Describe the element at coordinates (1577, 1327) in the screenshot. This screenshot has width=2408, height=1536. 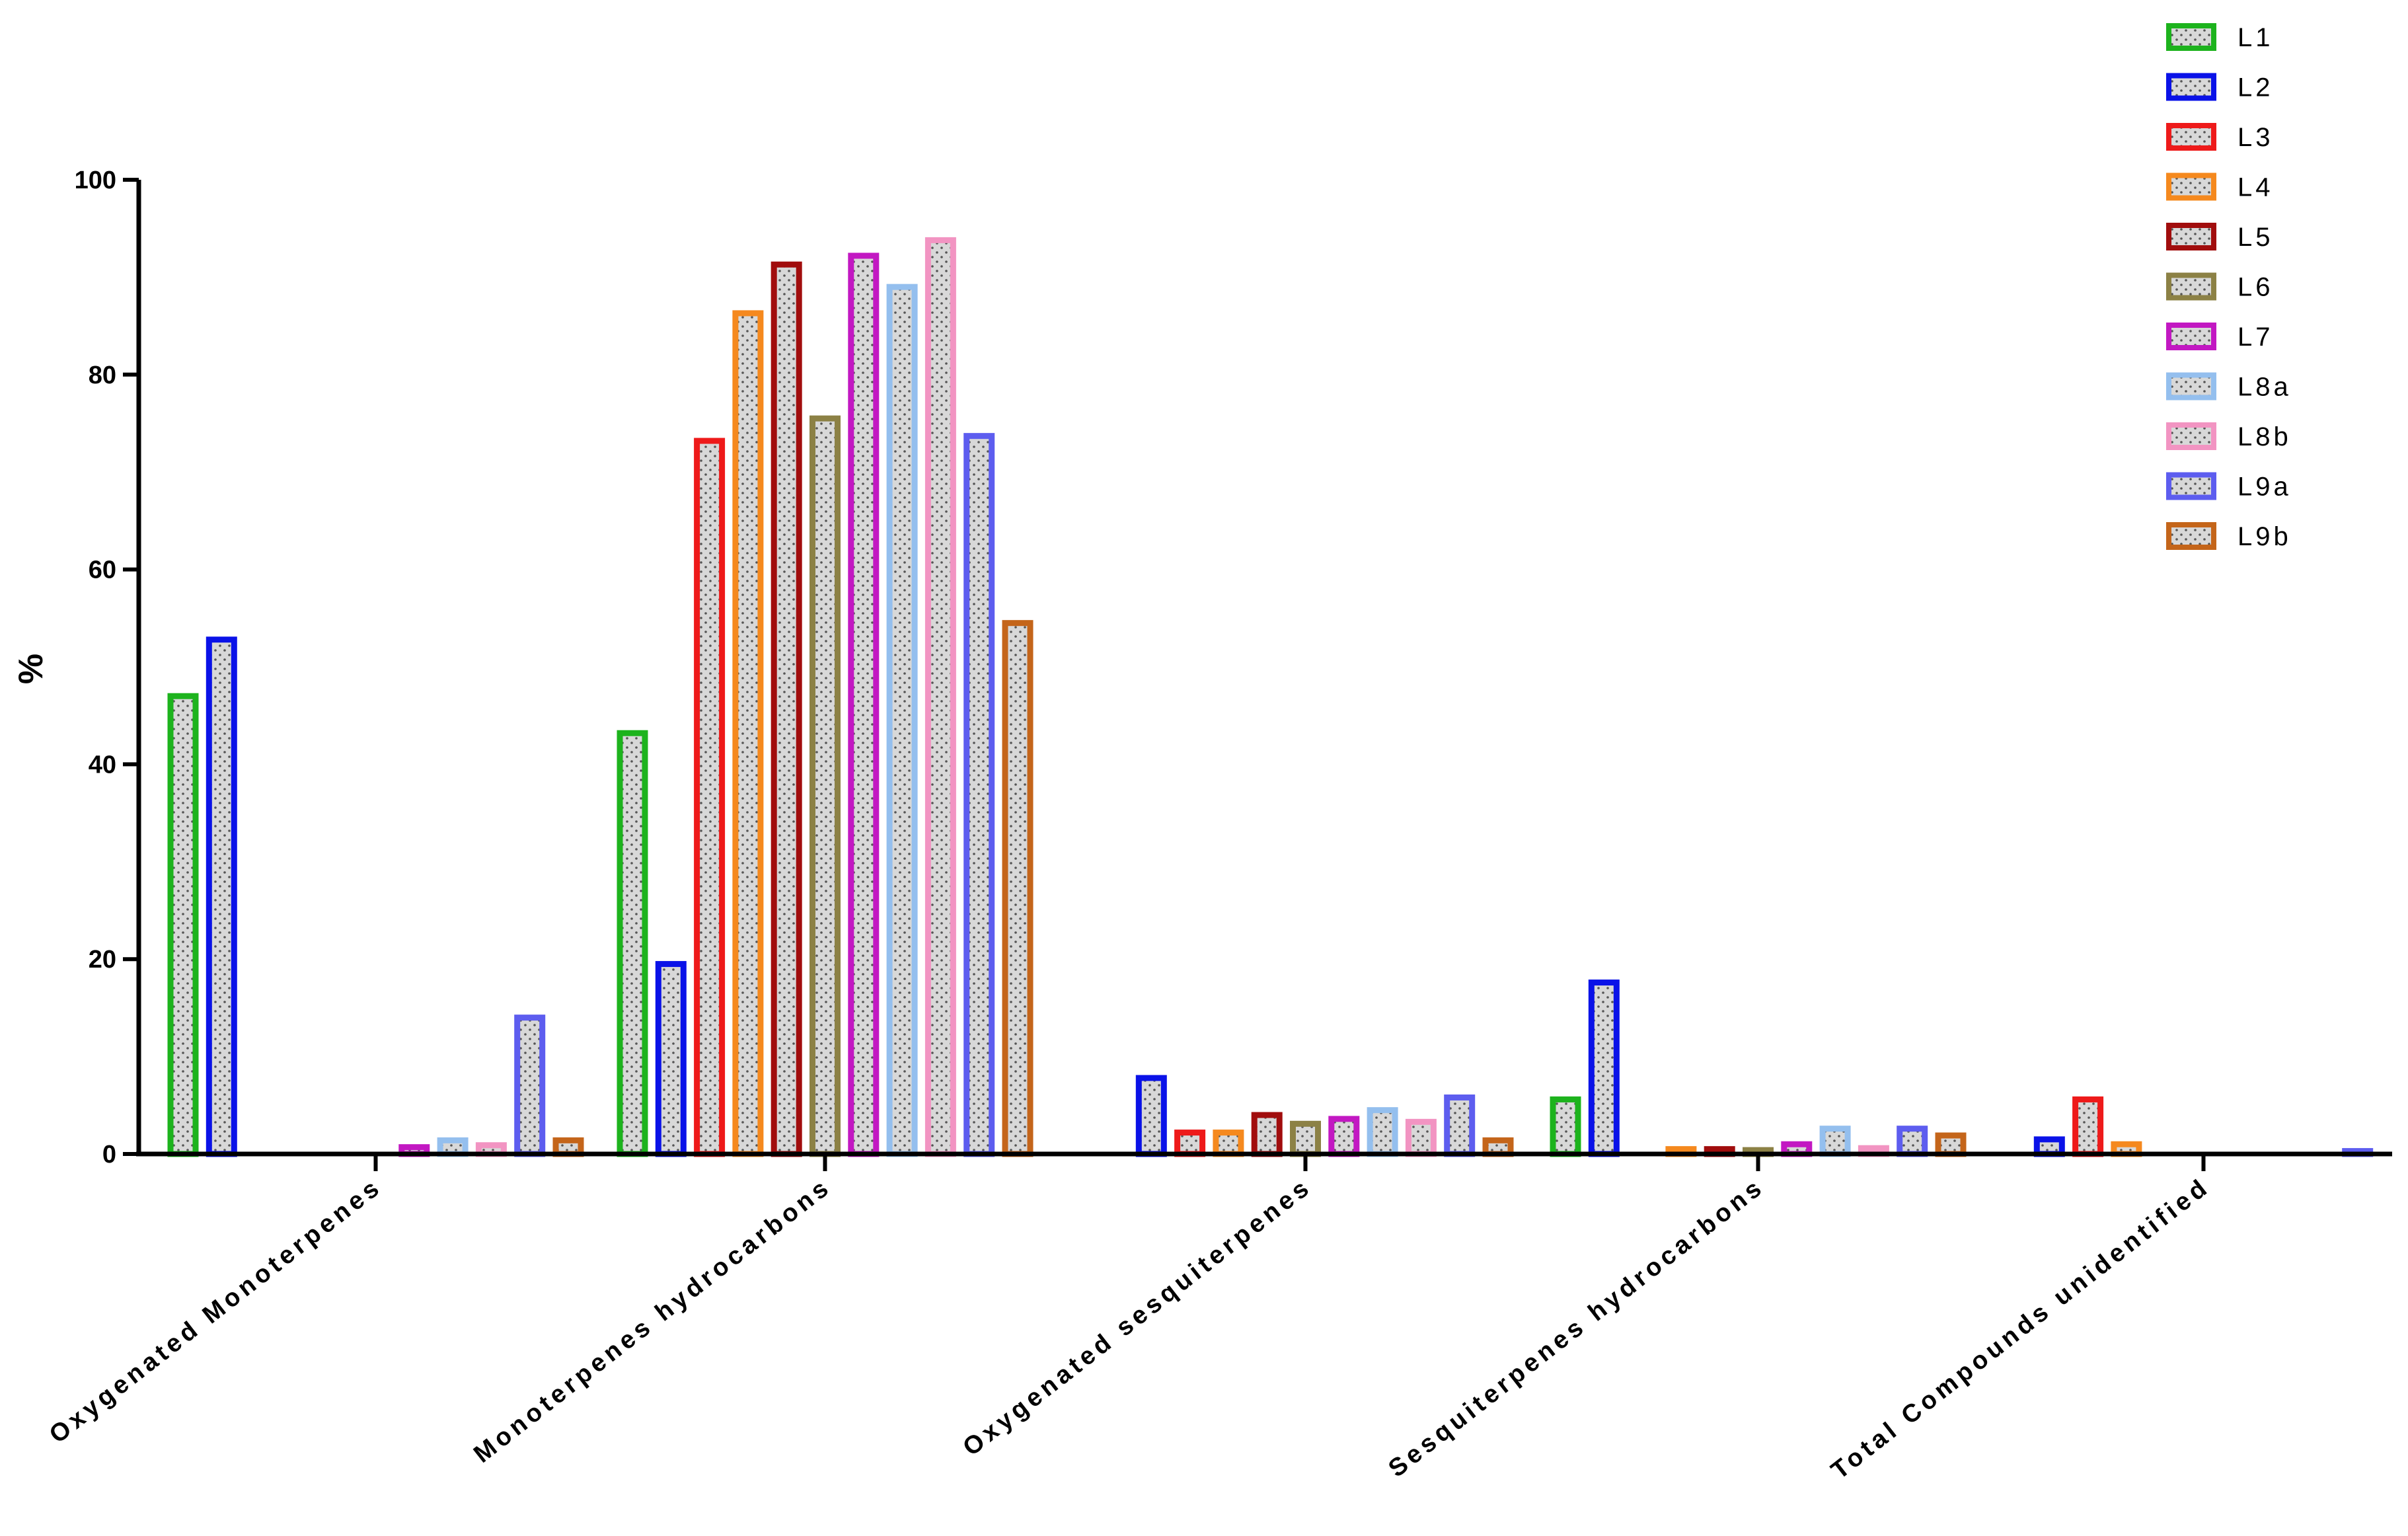
I see `category-label: Sesquiterpenes hydrocarbons` at that location.